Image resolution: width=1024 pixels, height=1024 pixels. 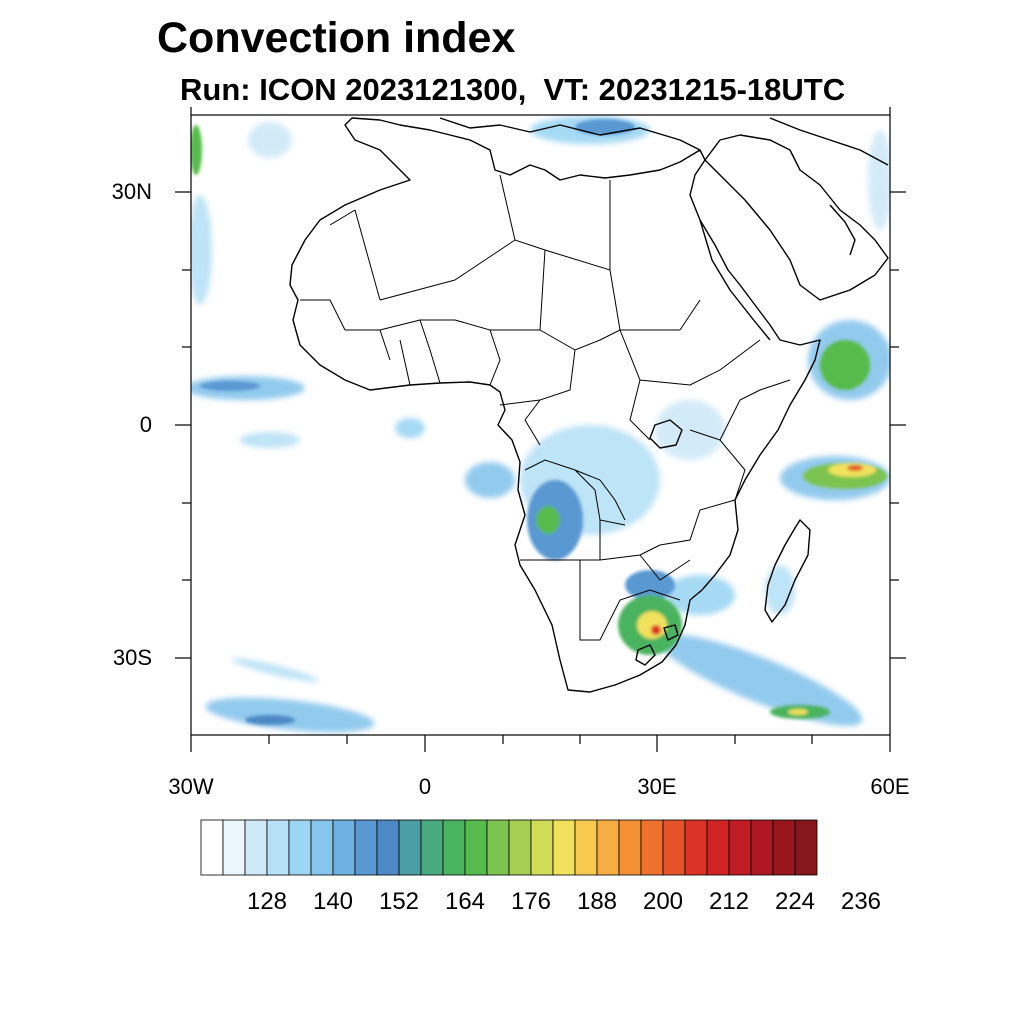 I want to click on patch-south-atlantic, so click(x=290, y=715).